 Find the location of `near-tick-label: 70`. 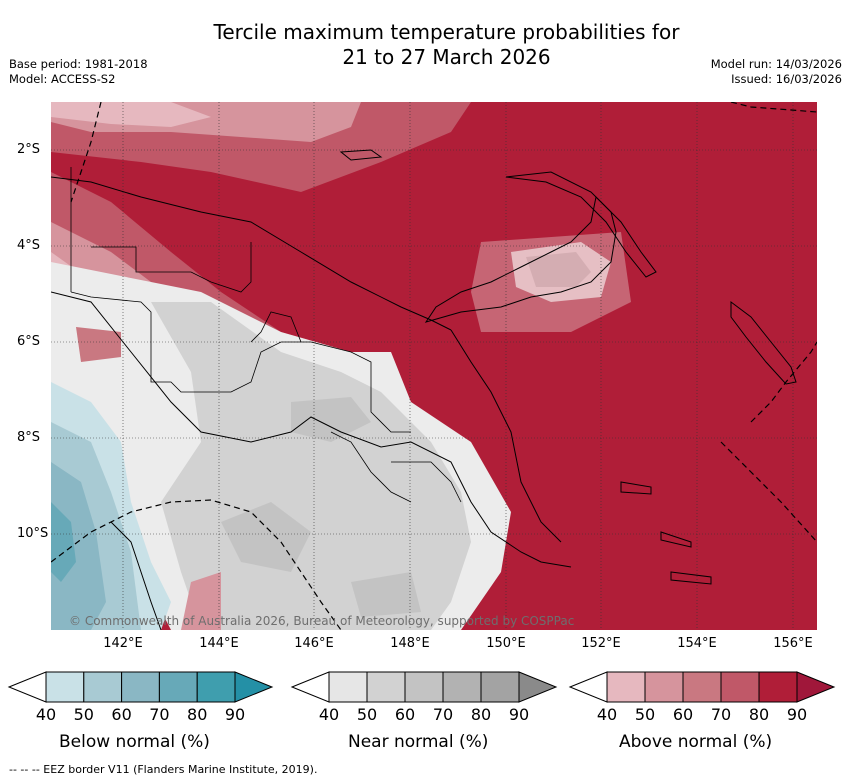

near-tick-label: 70 is located at coordinates (443, 714).